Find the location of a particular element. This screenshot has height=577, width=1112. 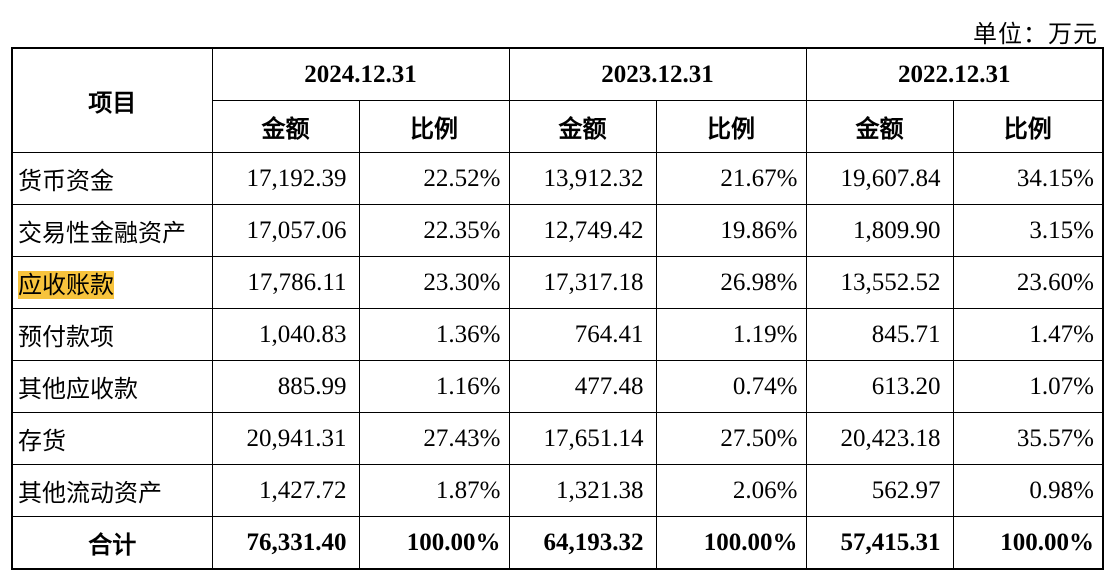

table-cell: 17,786.11 is located at coordinates (285, 282).